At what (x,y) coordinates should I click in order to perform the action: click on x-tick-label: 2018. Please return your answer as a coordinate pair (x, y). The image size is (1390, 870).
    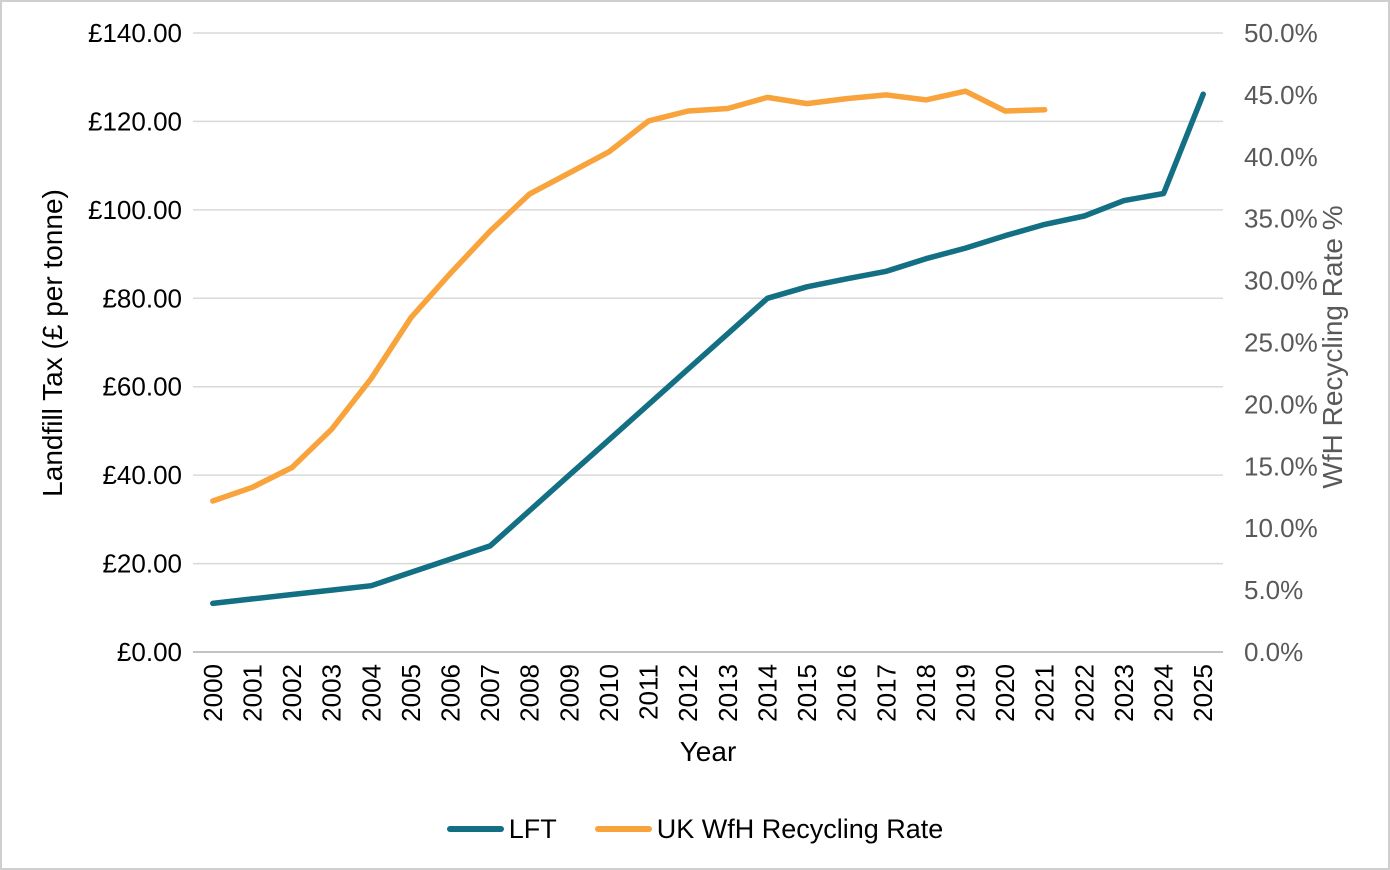
    Looking at the image, I should click on (926, 693).